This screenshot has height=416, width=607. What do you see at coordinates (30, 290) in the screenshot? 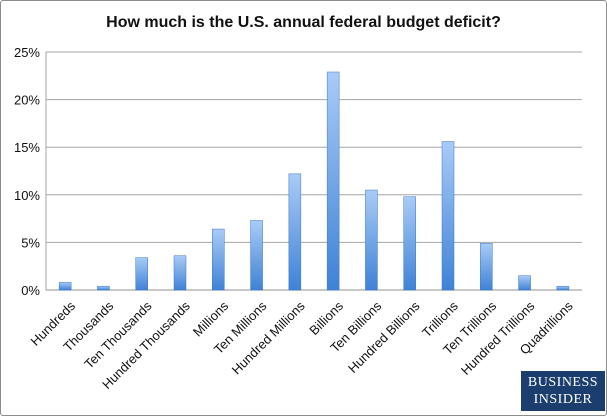
I see `y-tick-label: 0%` at bounding box center [30, 290].